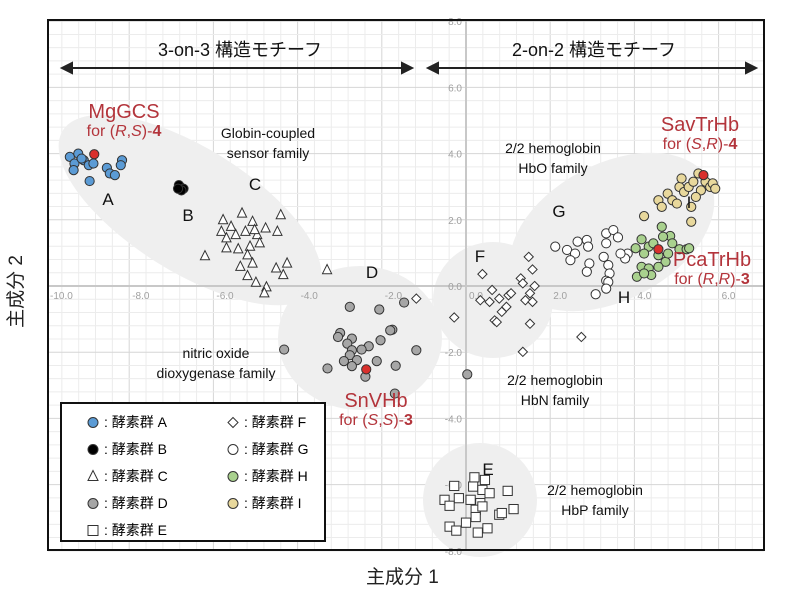 The height and width of the screenshot is (591, 787). I want to click on enzyme-snvhb-name: SnVHb, so click(376, 401).